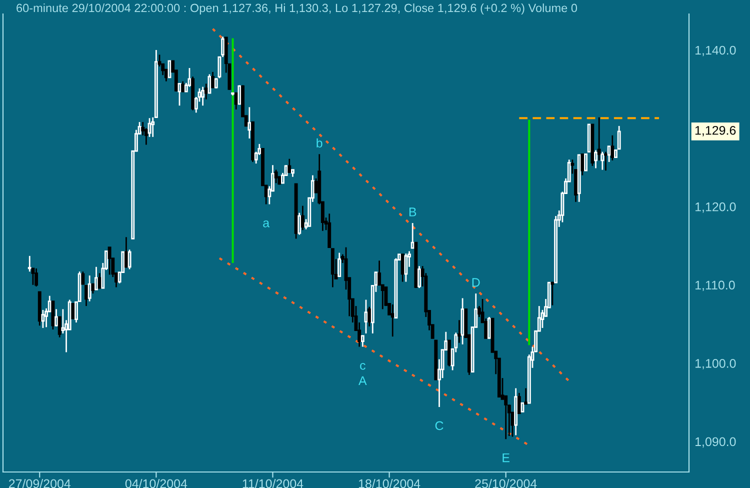  What do you see at coordinates (266, 224) in the screenshot?
I see `text: a` at bounding box center [266, 224].